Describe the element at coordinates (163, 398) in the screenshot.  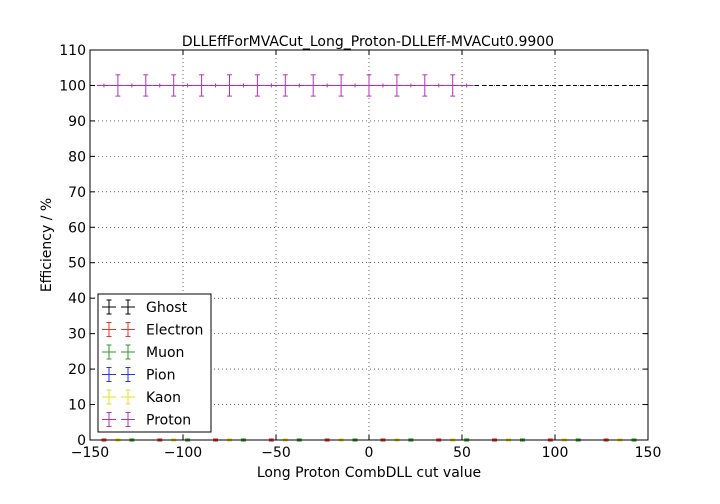
I see `legend-label: Kaon` at that location.